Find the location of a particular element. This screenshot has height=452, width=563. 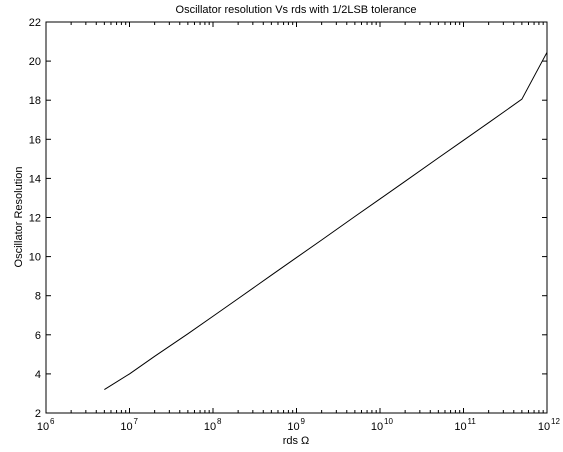

y-axis-tick-labels: 2 4 6 8 10 12 14 16 18 20 22 is located at coordinates (35, 218).